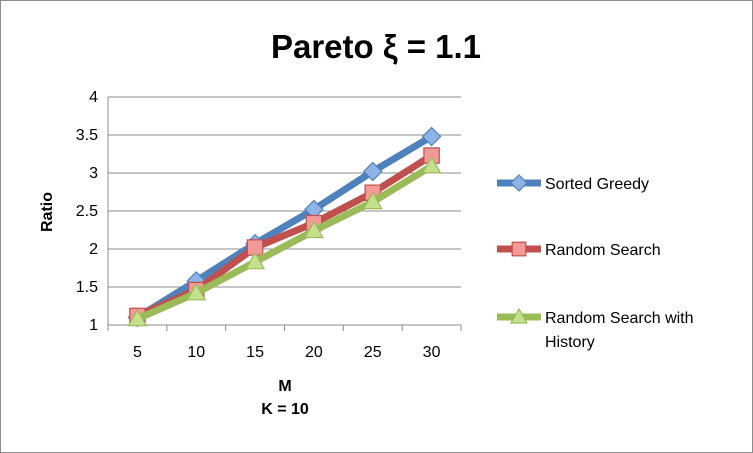  I want to click on y-tick-label: 2.5, so click(87, 211).